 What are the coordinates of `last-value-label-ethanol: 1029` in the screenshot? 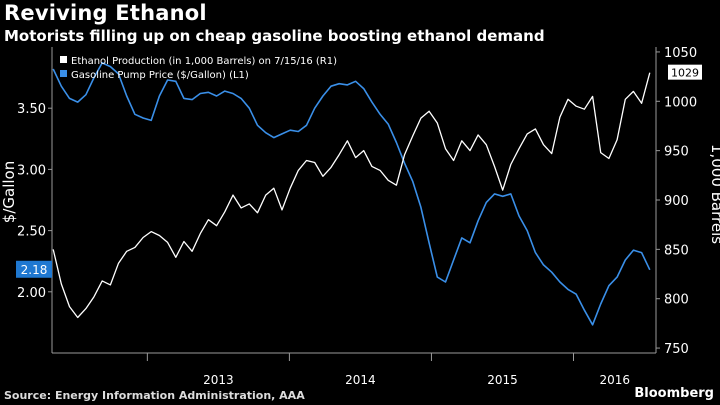 It's located at (685, 73).